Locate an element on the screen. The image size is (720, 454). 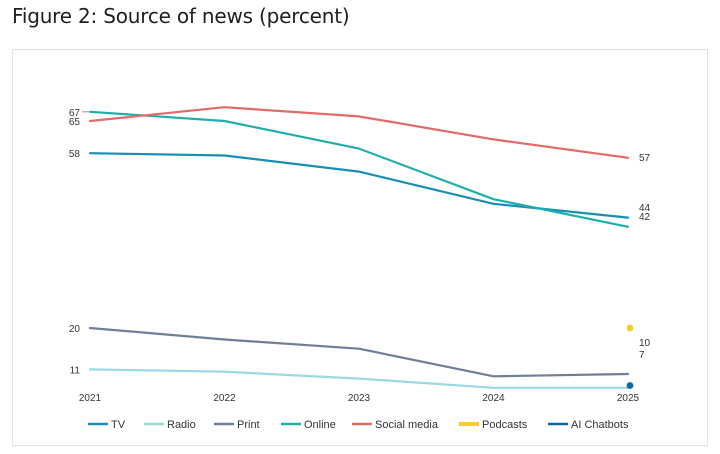
x-tick-label: 2024 is located at coordinates (493, 398).